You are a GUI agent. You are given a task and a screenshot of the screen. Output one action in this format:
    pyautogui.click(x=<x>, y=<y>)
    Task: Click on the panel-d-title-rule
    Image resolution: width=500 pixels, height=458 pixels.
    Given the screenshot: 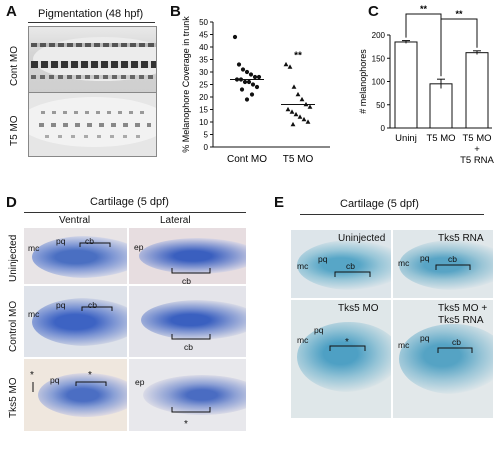 What is the action you would take?
    pyautogui.click(x=135, y=212)
    